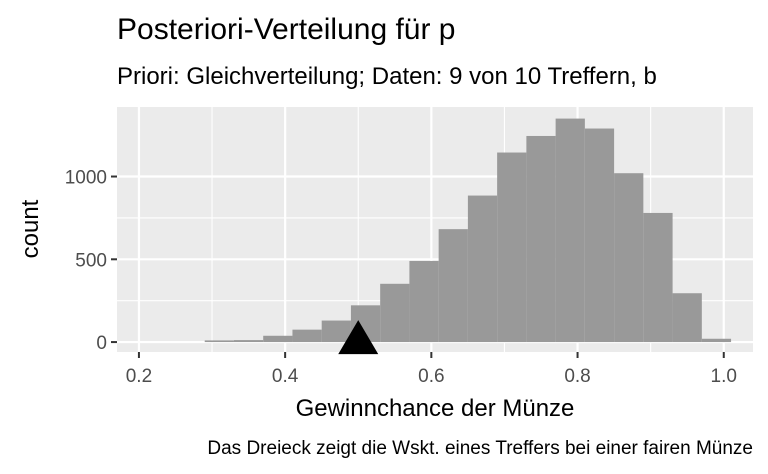 The width and height of the screenshot is (768, 474). I want to click on y-axis: 0 500 1000, so click(91, 261).